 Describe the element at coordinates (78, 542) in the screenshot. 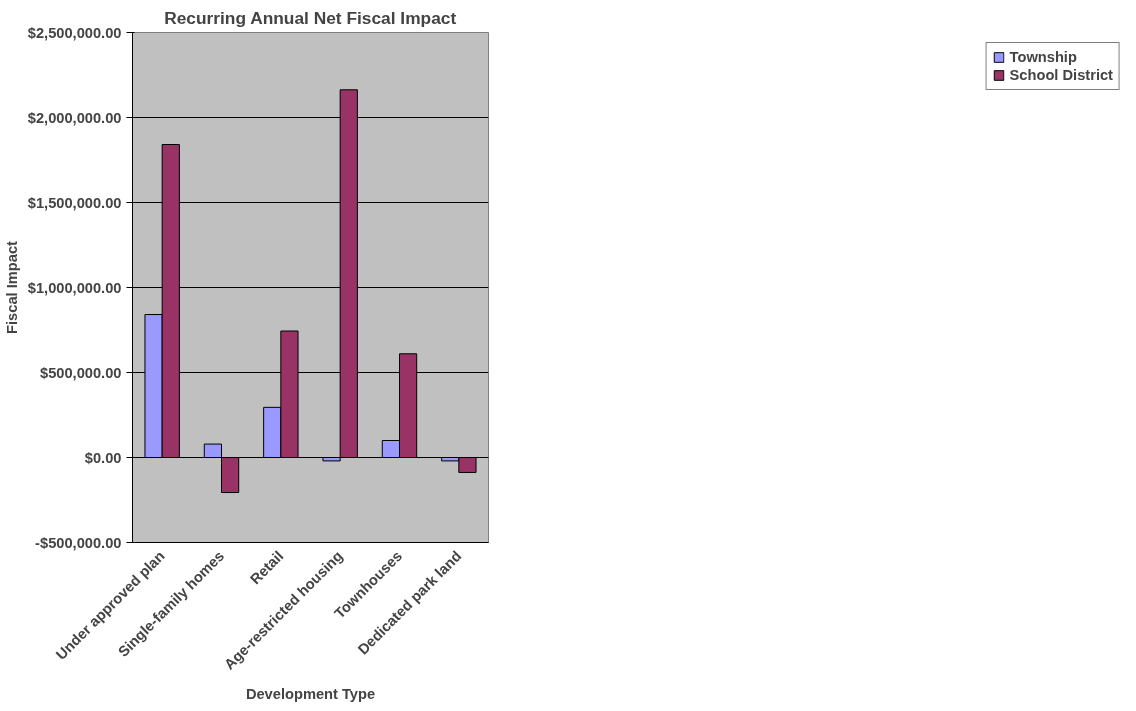

I see `y-tick-label: -$500,000.00` at that location.